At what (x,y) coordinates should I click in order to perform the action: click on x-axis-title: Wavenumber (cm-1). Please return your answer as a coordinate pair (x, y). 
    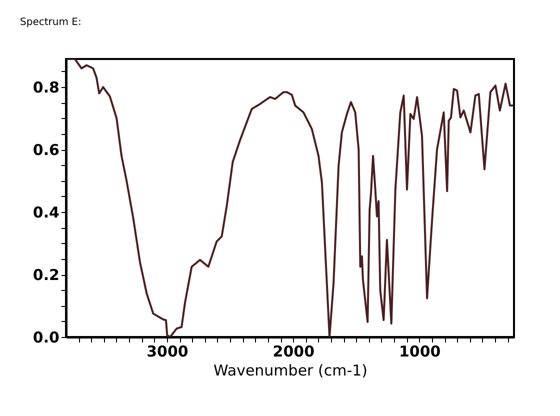
    Looking at the image, I should click on (291, 371).